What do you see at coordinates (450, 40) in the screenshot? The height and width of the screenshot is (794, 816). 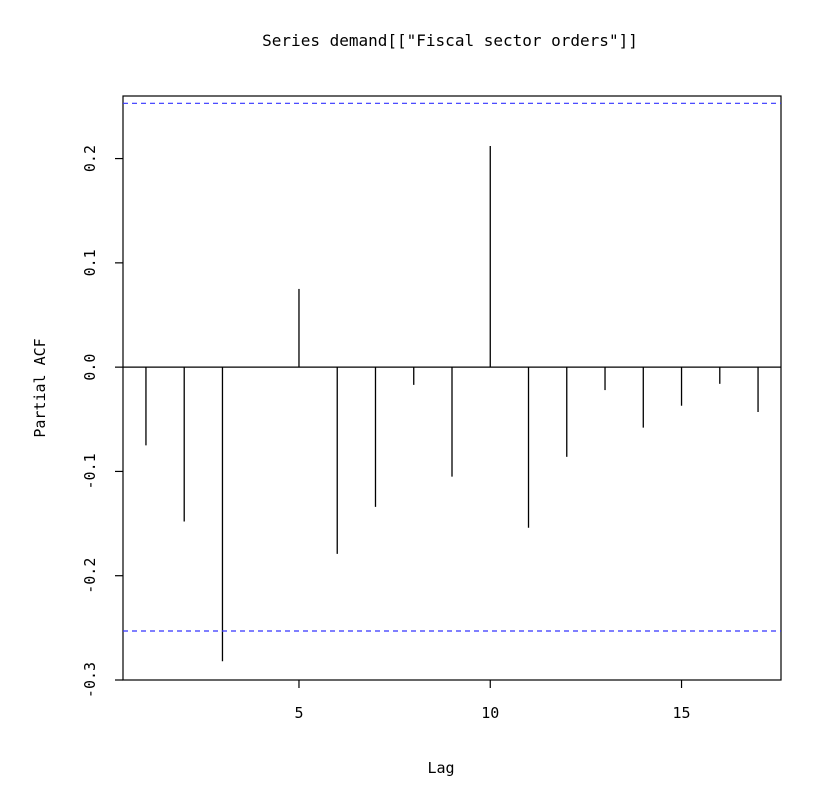 I see `chart-title: Series demand[["Fiscal sector orders"]]` at bounding box center [450, 40].